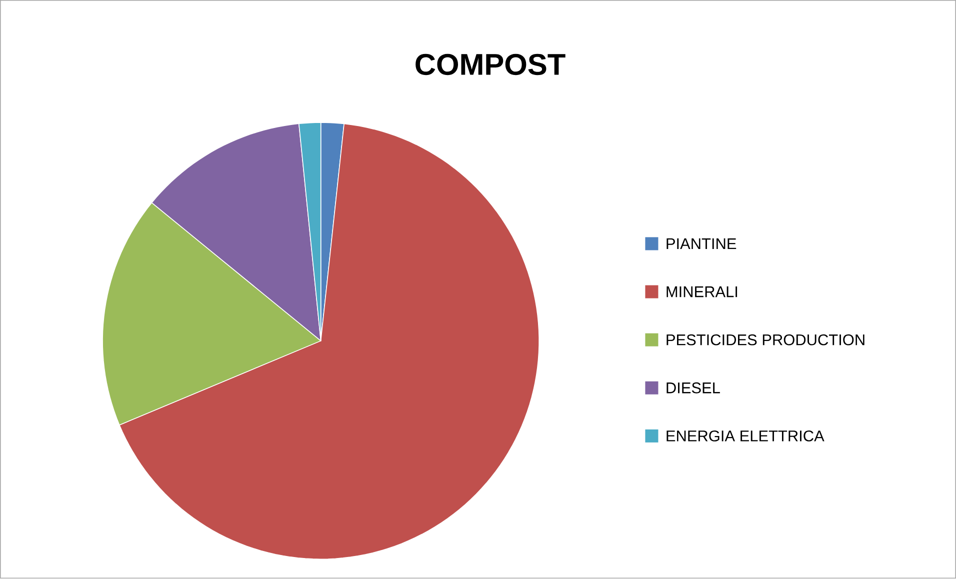  Describe the element at coordinates (701, 244) in the screenshot. I see `legend-label: PIANTINE` at that location.